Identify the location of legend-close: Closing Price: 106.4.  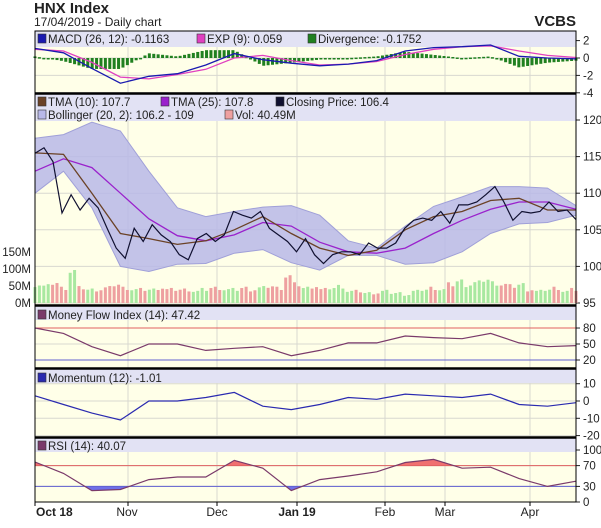
(338, 103).